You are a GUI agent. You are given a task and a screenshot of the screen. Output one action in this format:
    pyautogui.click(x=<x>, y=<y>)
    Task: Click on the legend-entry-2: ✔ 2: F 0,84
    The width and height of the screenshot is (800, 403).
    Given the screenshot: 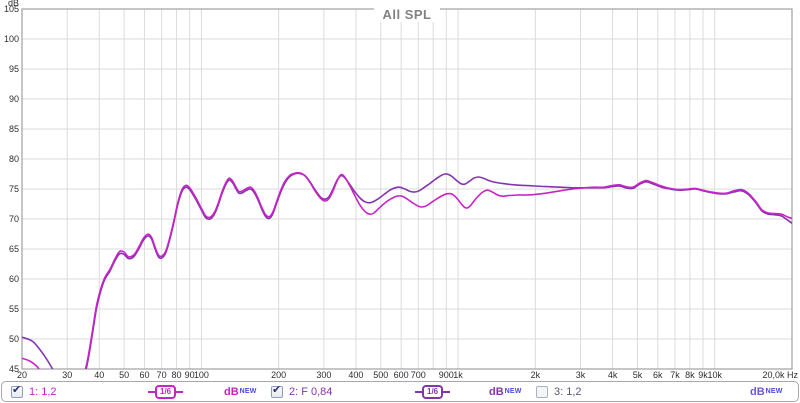 What is the action you would take?
    pyautogui.click(x=302, y=390)
    